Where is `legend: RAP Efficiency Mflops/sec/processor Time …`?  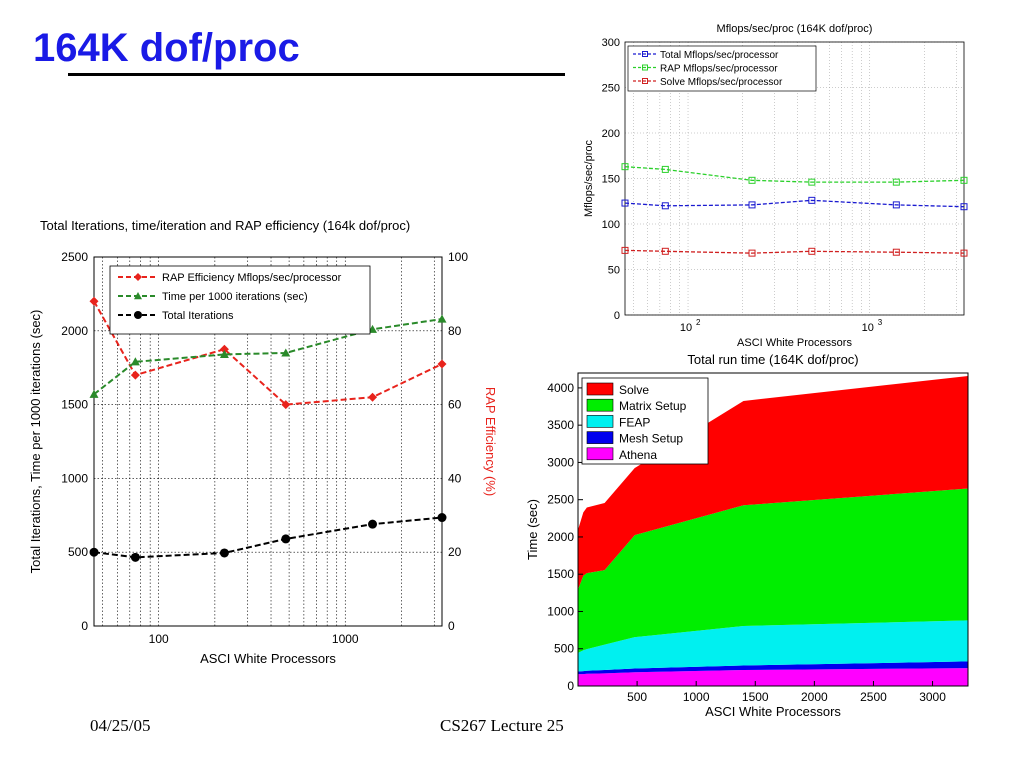
legend: RAP Efficiency Mflops/sec/processor Time … is located at coordinates (240, 300).